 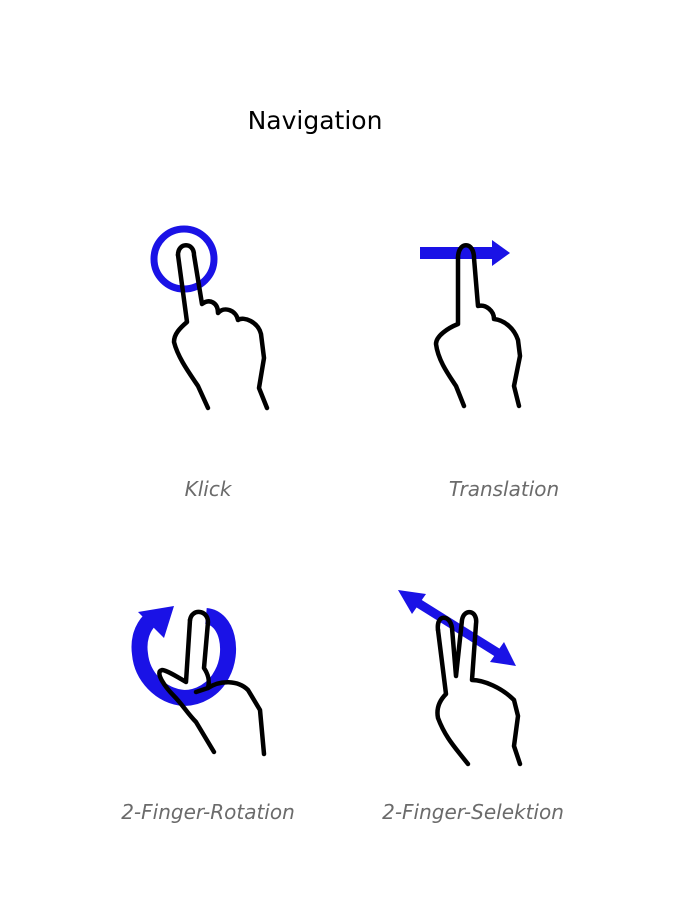 I want to click on gesture-translation, so click(x=473, y=323).